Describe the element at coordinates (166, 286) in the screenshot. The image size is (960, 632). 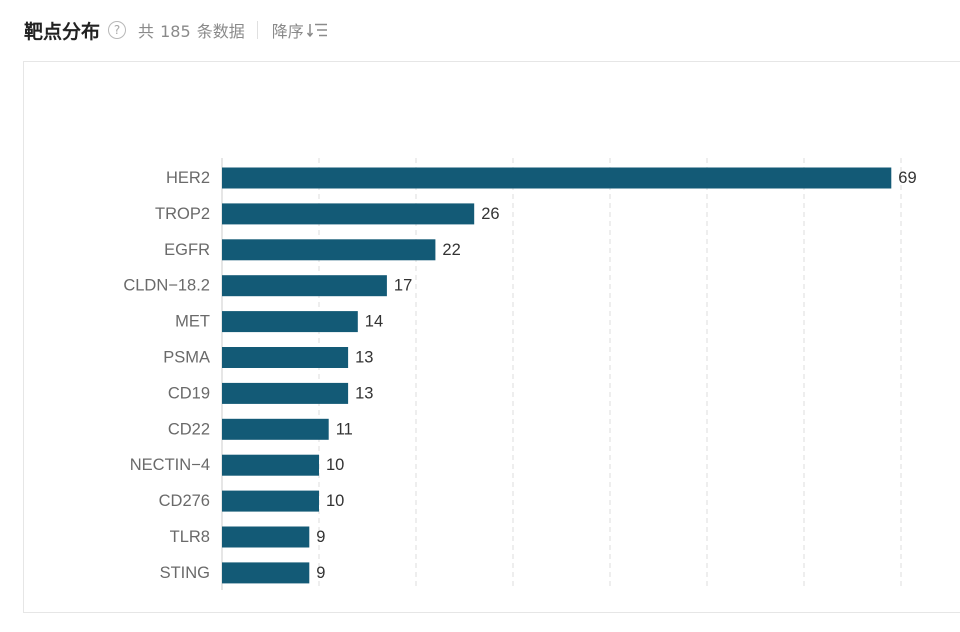
I see `category-label: CLDN−18.2` at that location.